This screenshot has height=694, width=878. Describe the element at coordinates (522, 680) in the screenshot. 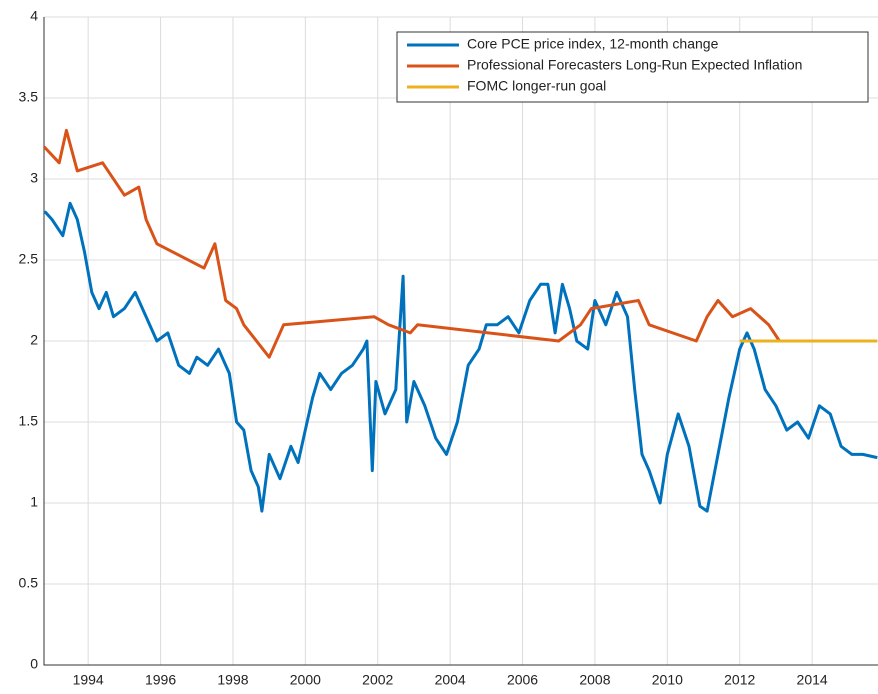

I see `x-tick-label: 2006` at that location.